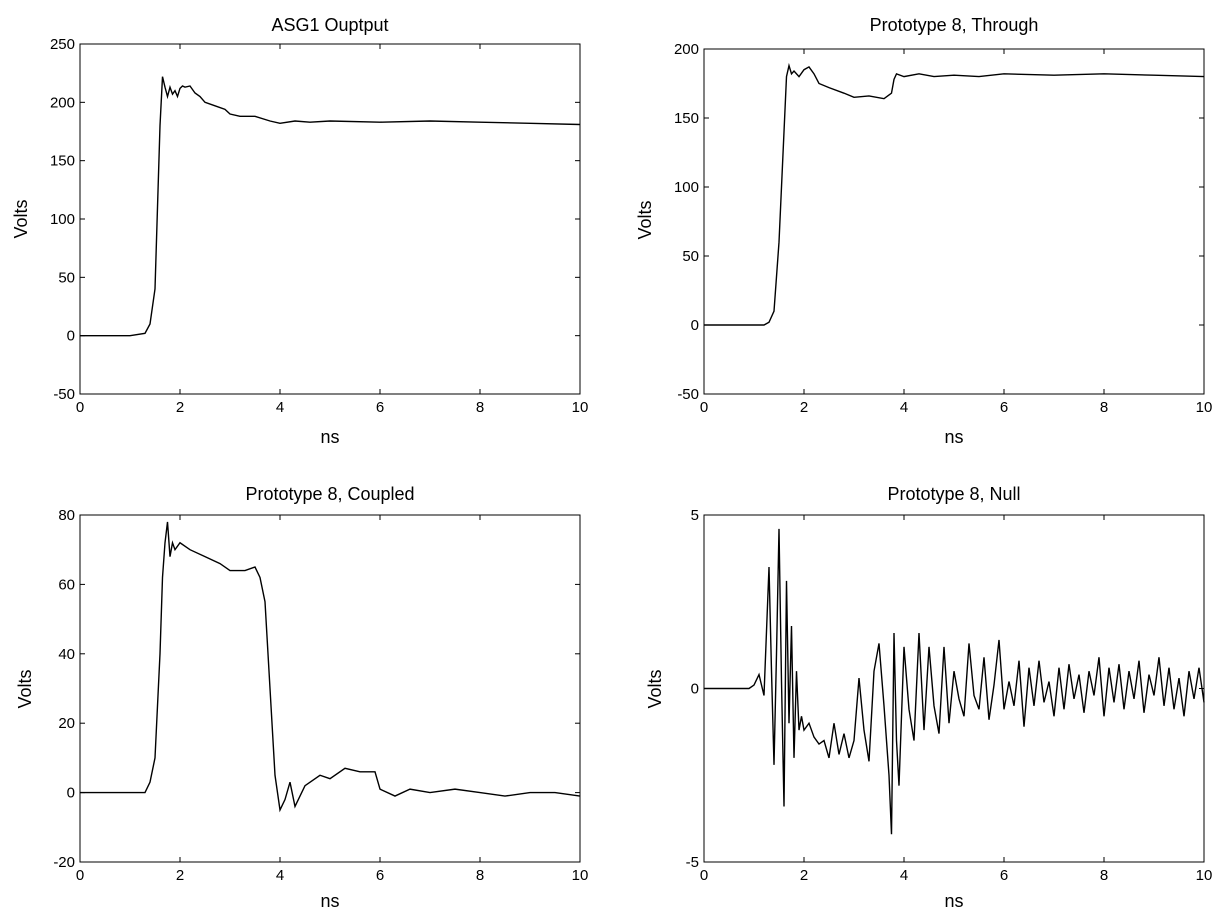 This screenshot has width=1224, height=913. What do you see at coordinates (692, 862) in the screenshot?
I see `y-tick-label: -5` at bounding box center [692, 862].